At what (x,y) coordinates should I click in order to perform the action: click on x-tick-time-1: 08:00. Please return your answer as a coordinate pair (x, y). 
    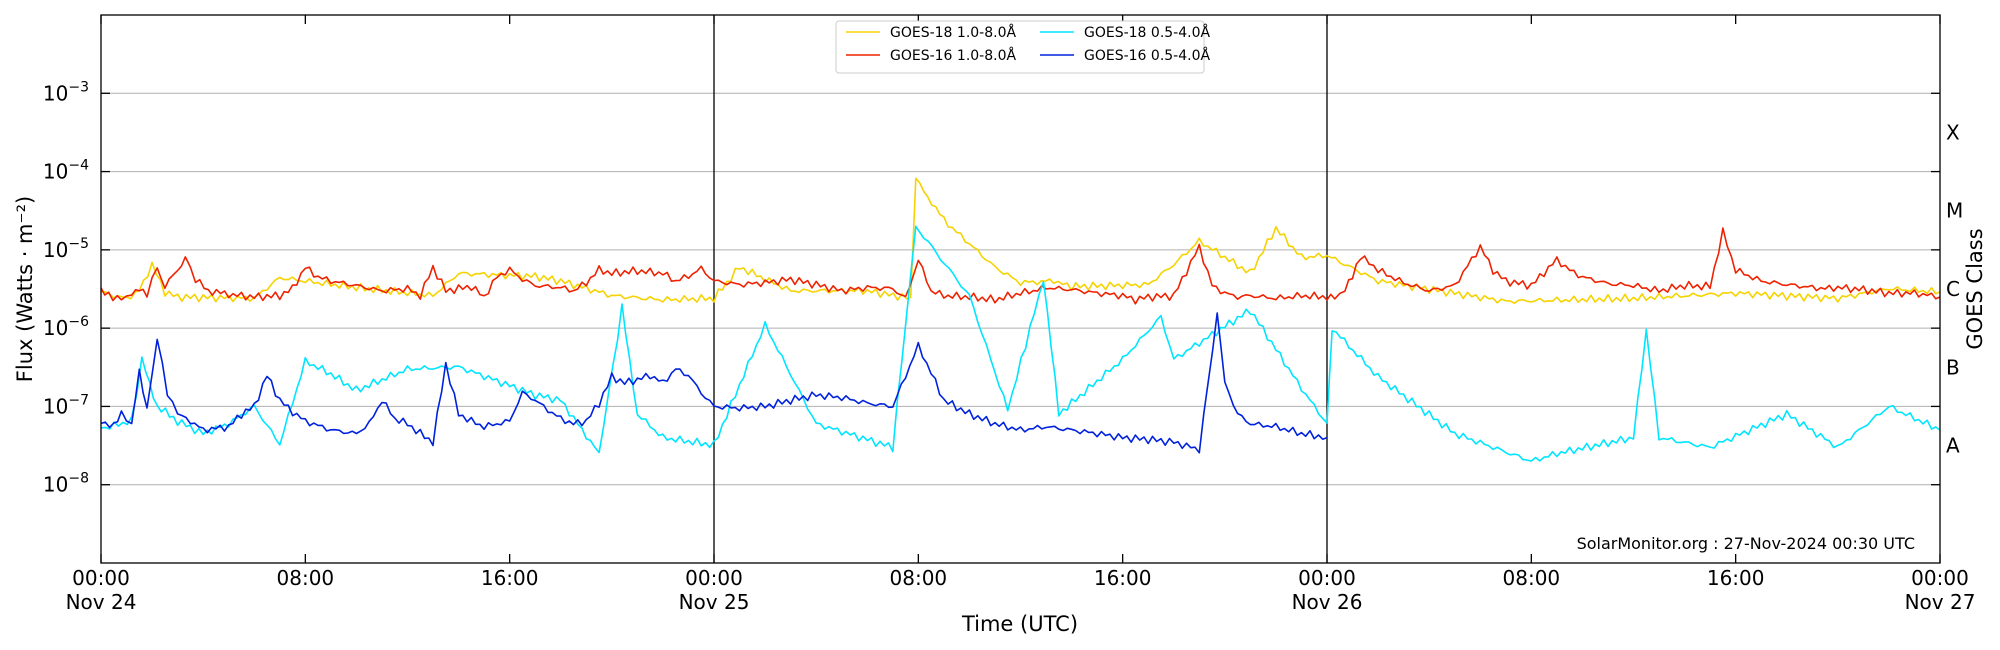
    Looking at the image, I should click on (306, 578).